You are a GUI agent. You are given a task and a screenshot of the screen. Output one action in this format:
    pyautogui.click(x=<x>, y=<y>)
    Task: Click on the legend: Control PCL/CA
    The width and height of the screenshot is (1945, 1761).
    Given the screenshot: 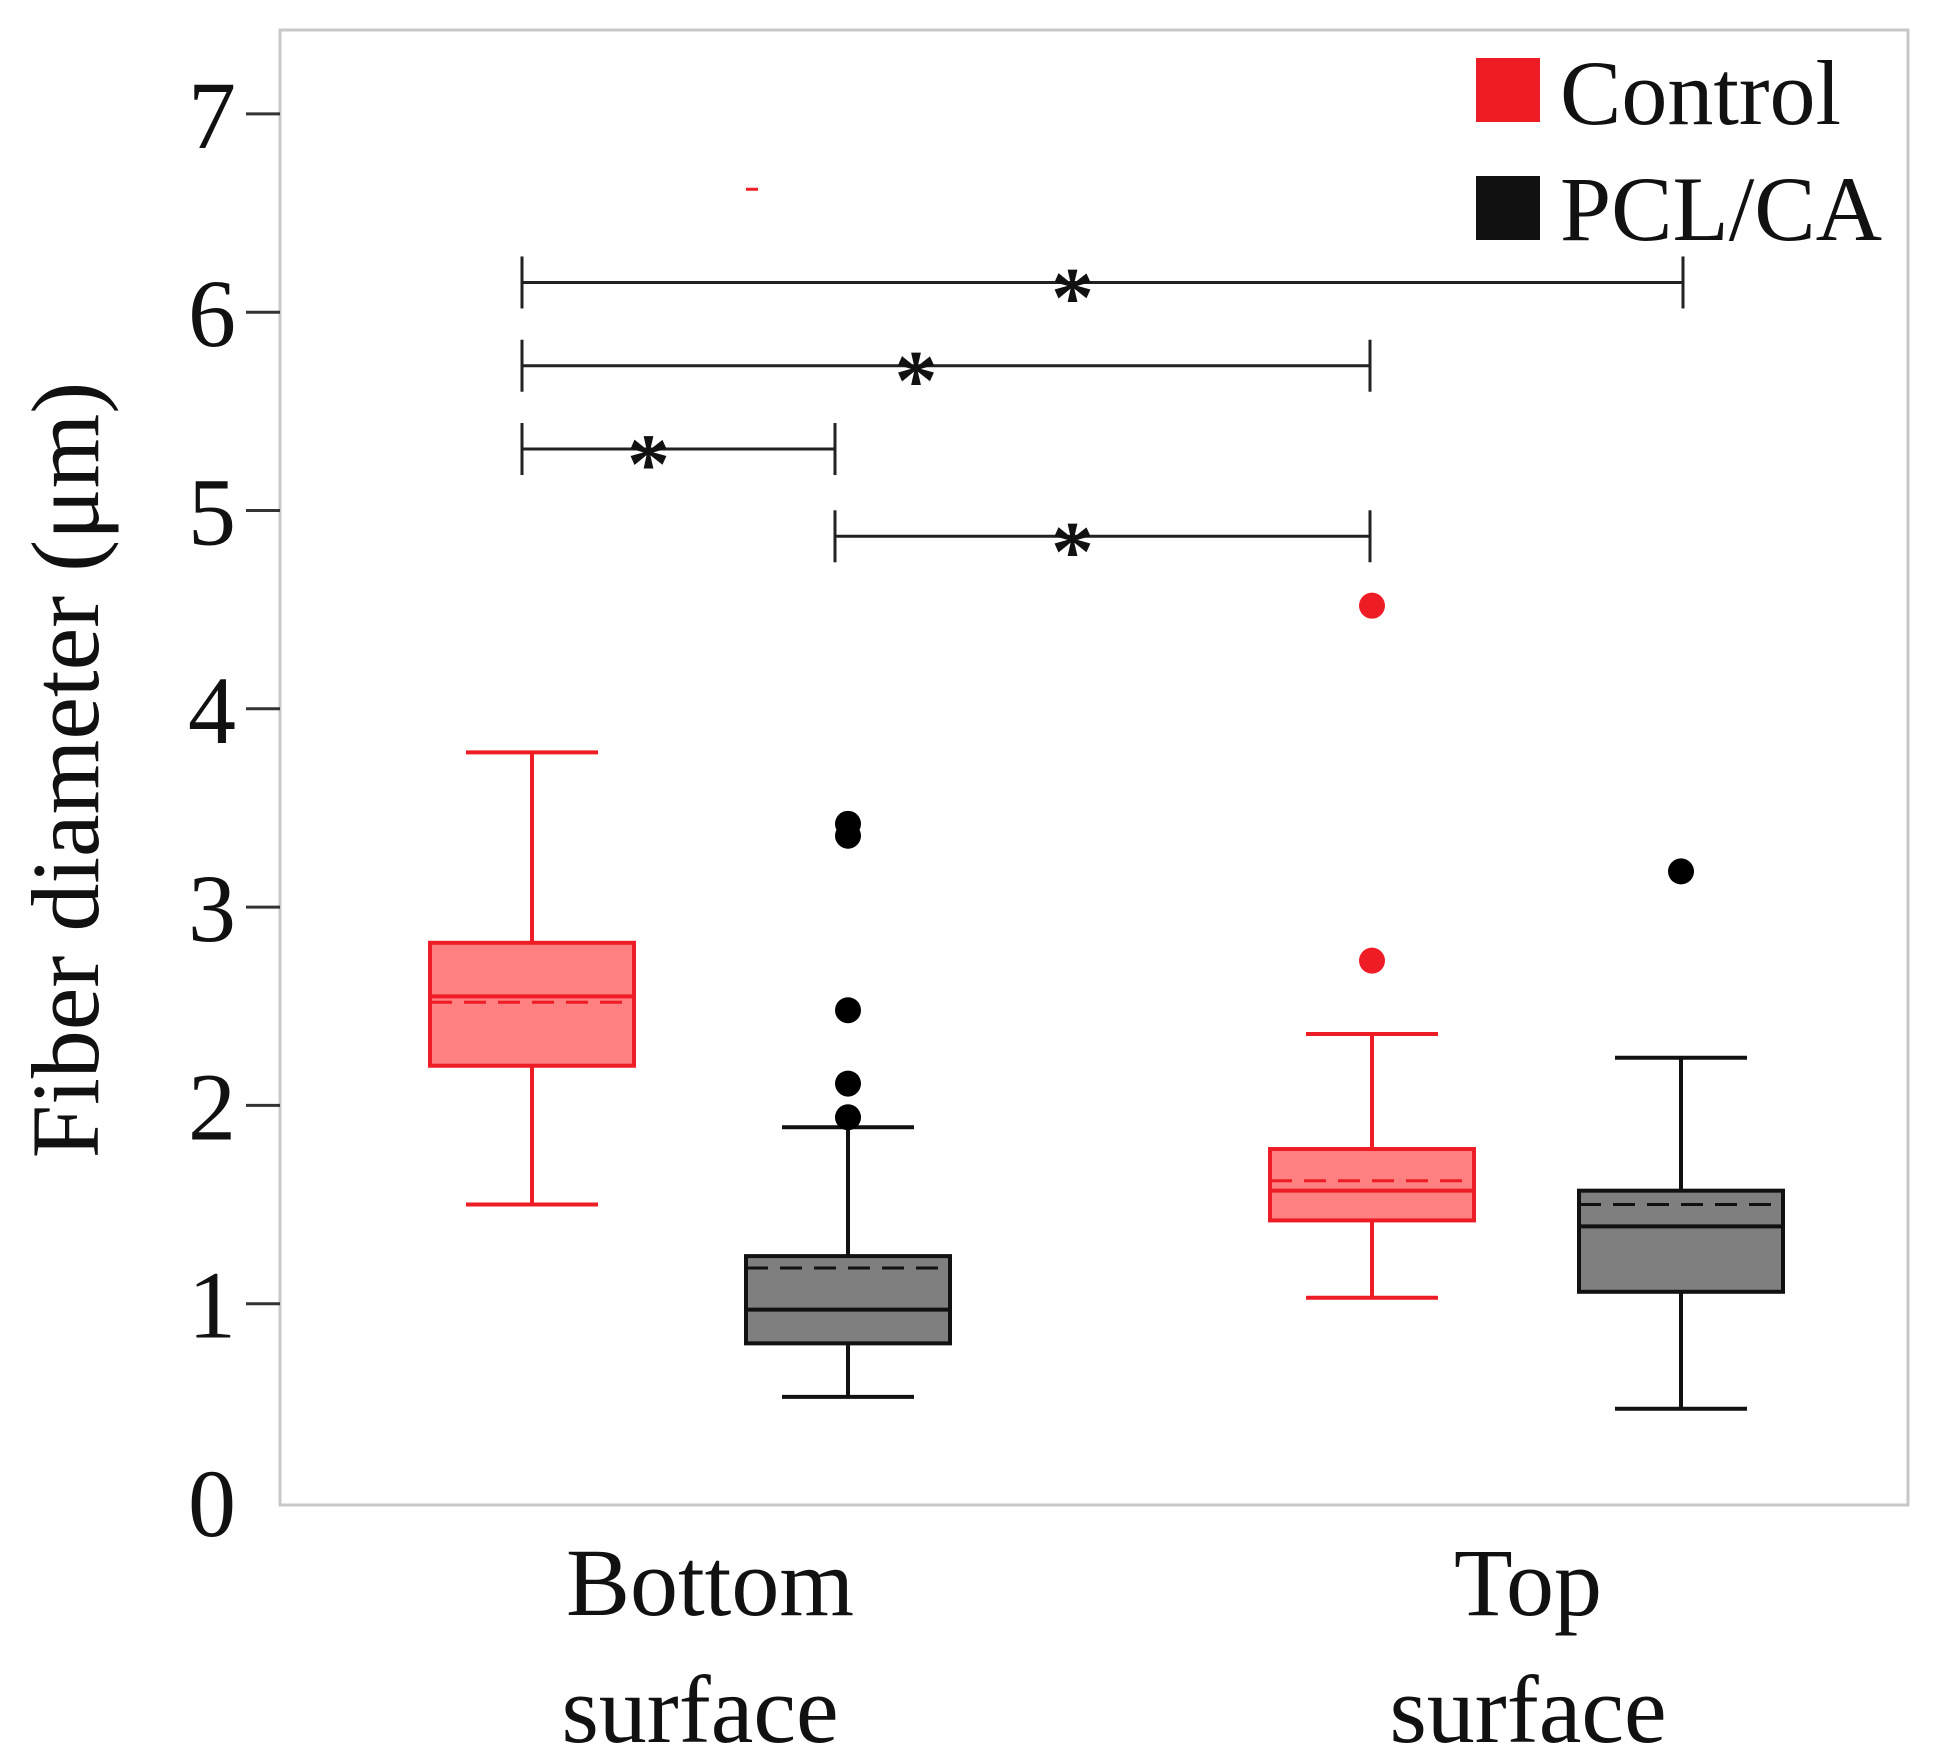 What is the action you would take?
    pyautogui.click(x=1679, y=151)
    